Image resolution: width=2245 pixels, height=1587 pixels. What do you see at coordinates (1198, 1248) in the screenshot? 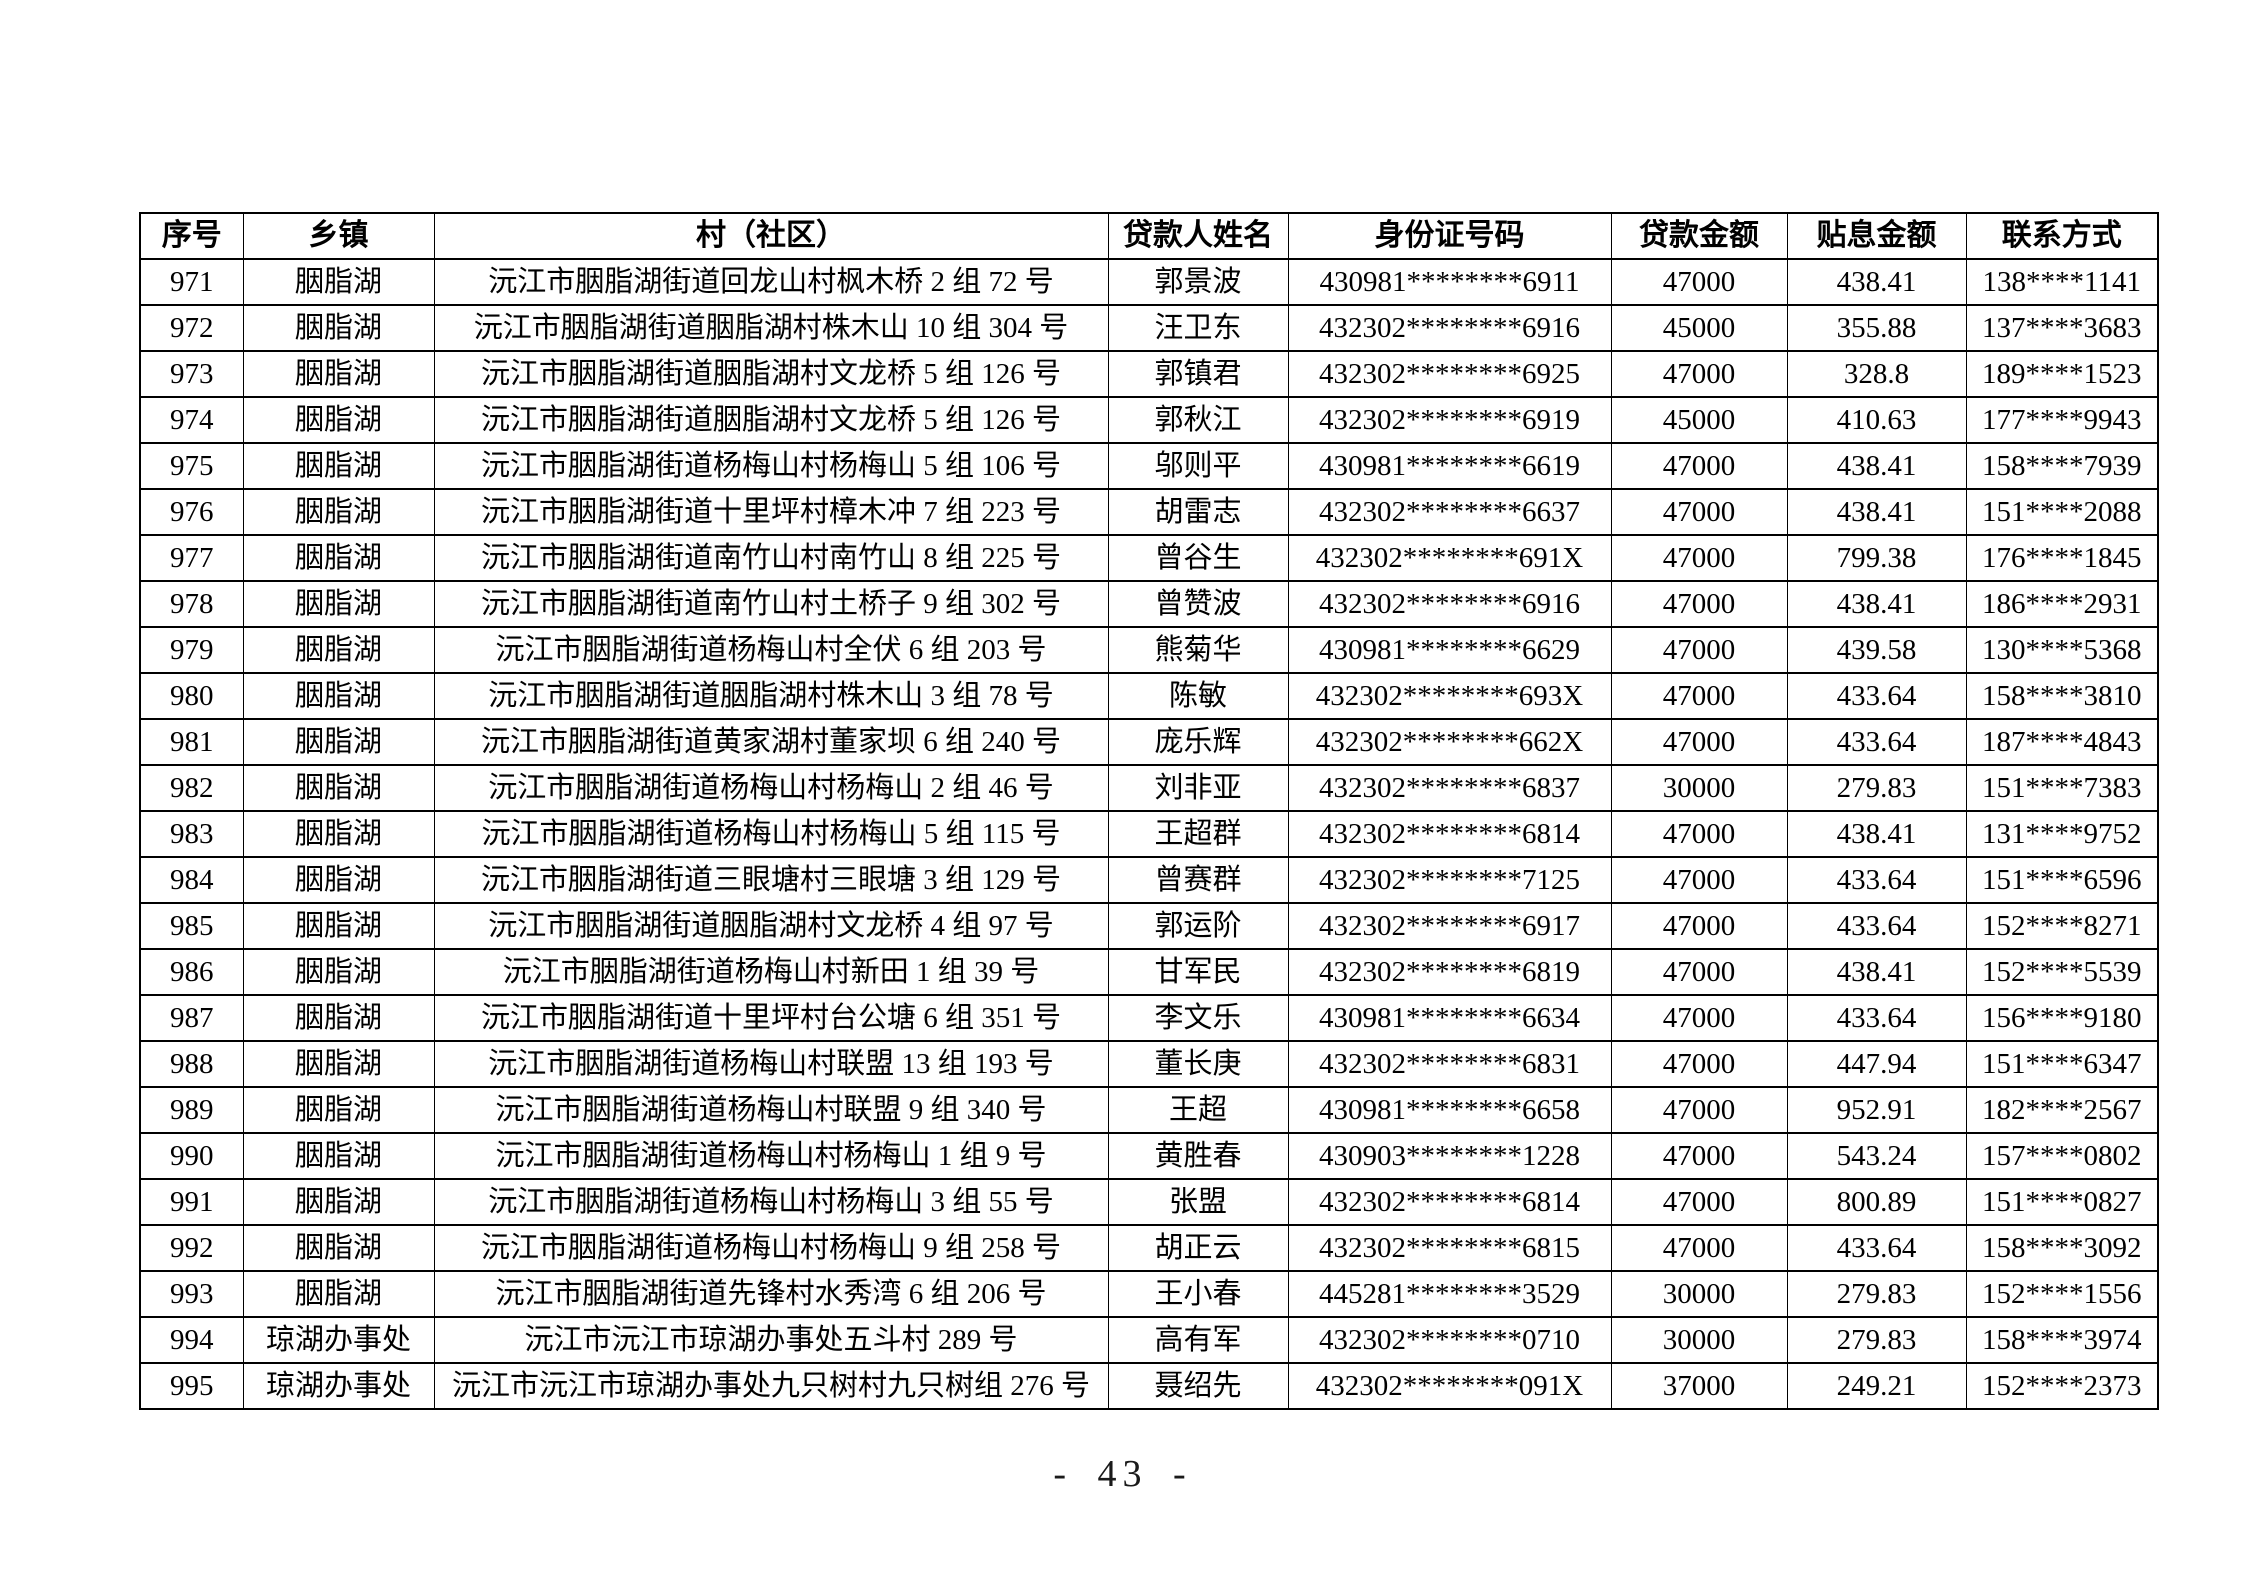
I see `cell-borrower-name: 胡正云` at bounding box center [1198, 1248].